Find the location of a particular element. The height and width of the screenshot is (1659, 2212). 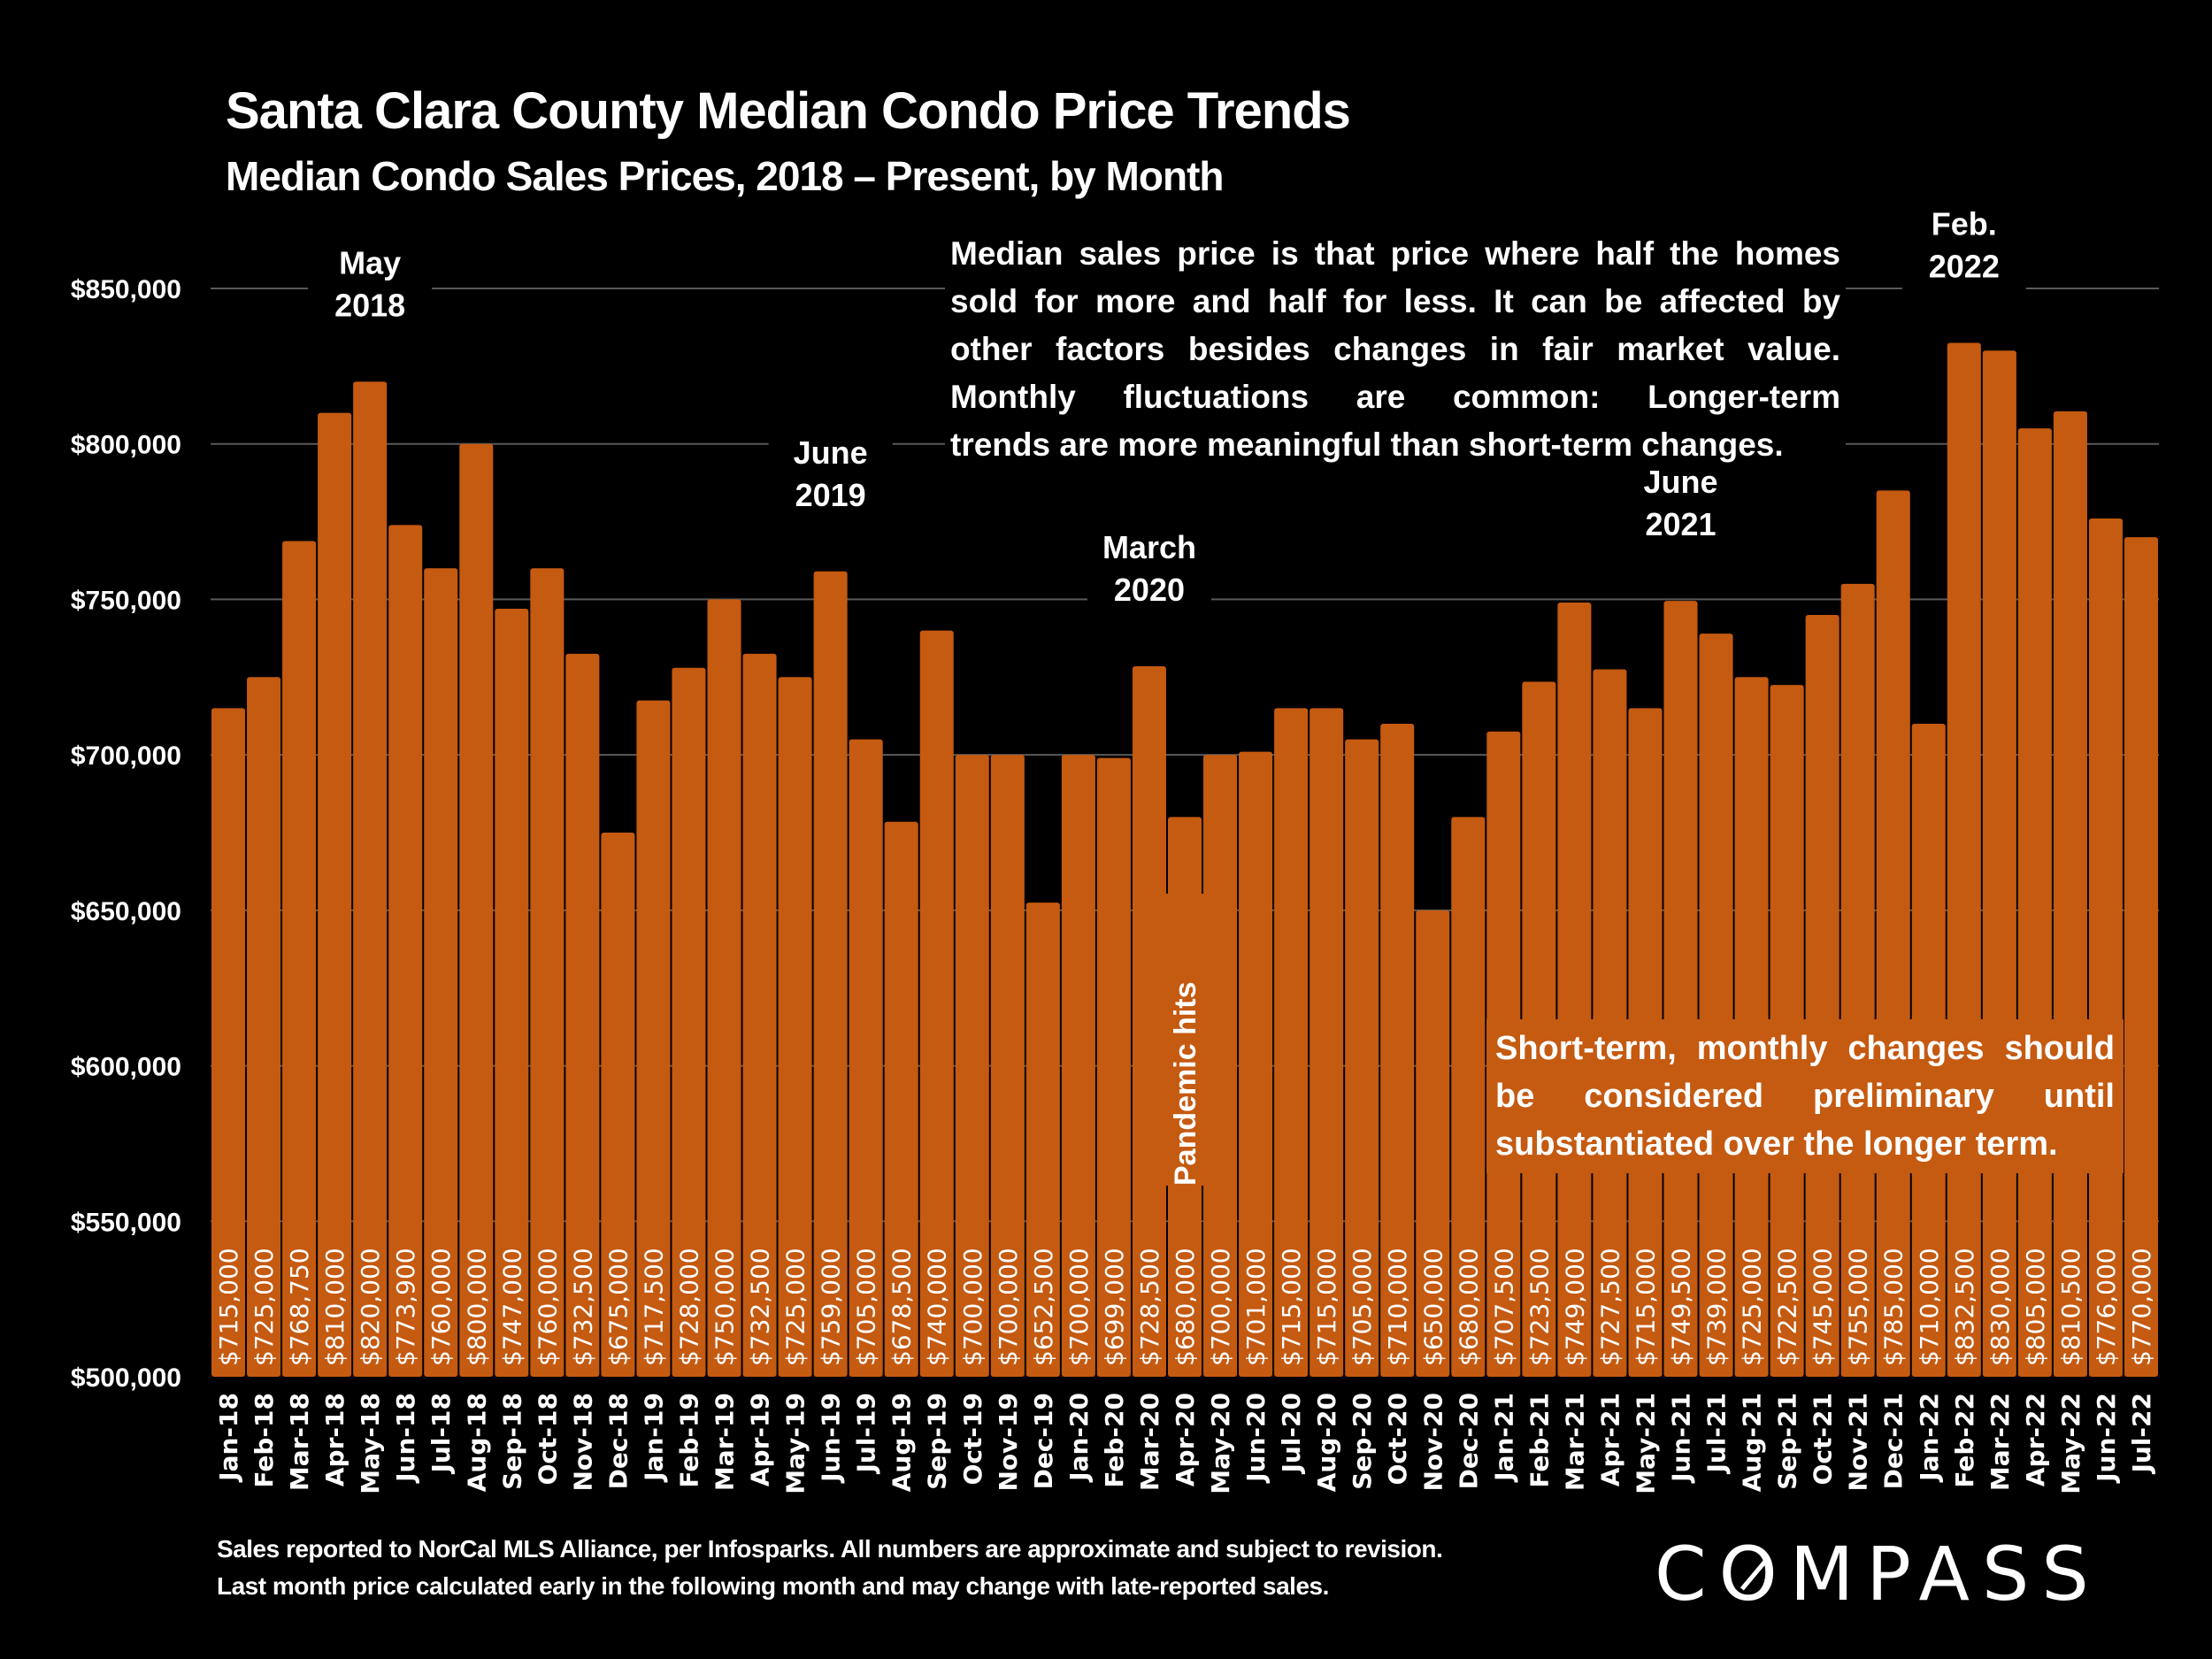

x-tick-label: Apr-18 is located at coordinates (335, 1440).